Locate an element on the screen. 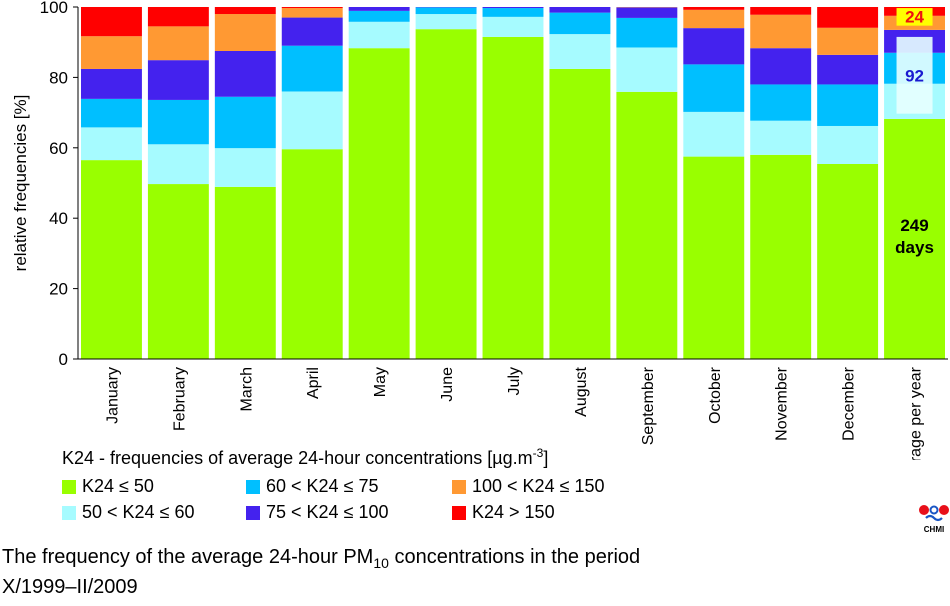  y-tick-label: 40 is located at coordinates (58, 218).